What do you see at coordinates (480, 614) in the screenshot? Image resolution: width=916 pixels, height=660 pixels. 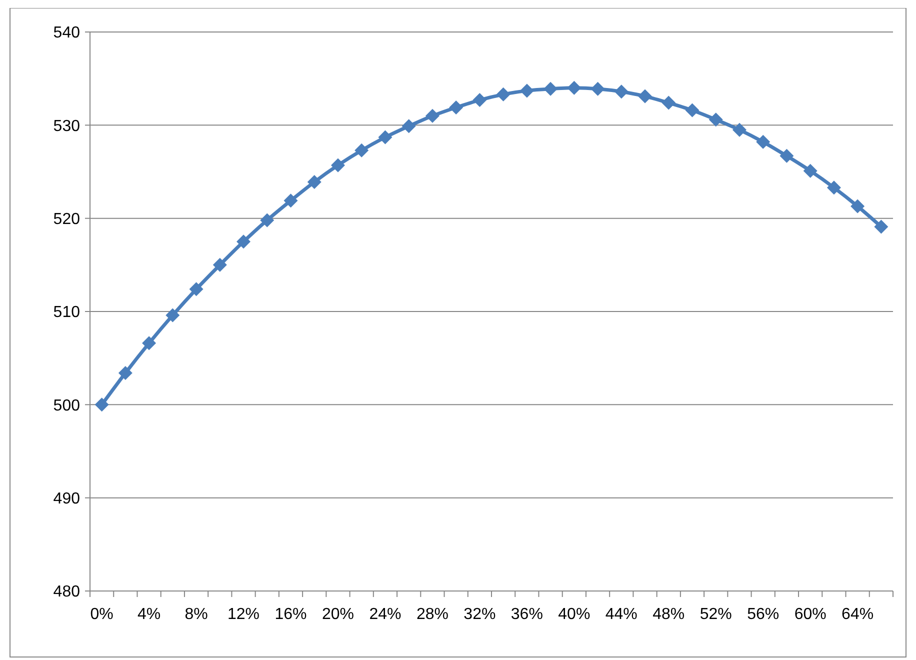 I see `x-tick-label: 32%` at bounding box center [480, 614].